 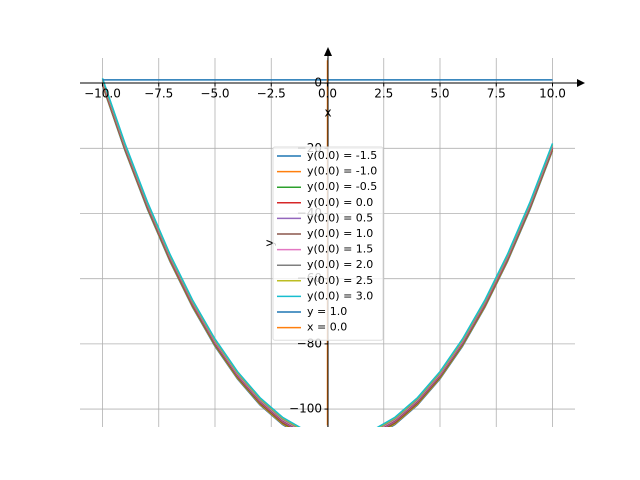 What do you see at coordinates (340, 280) in the screenshot?
I see `legend-label: y(0.0) = 2.5` at bounding box center [340, 280].